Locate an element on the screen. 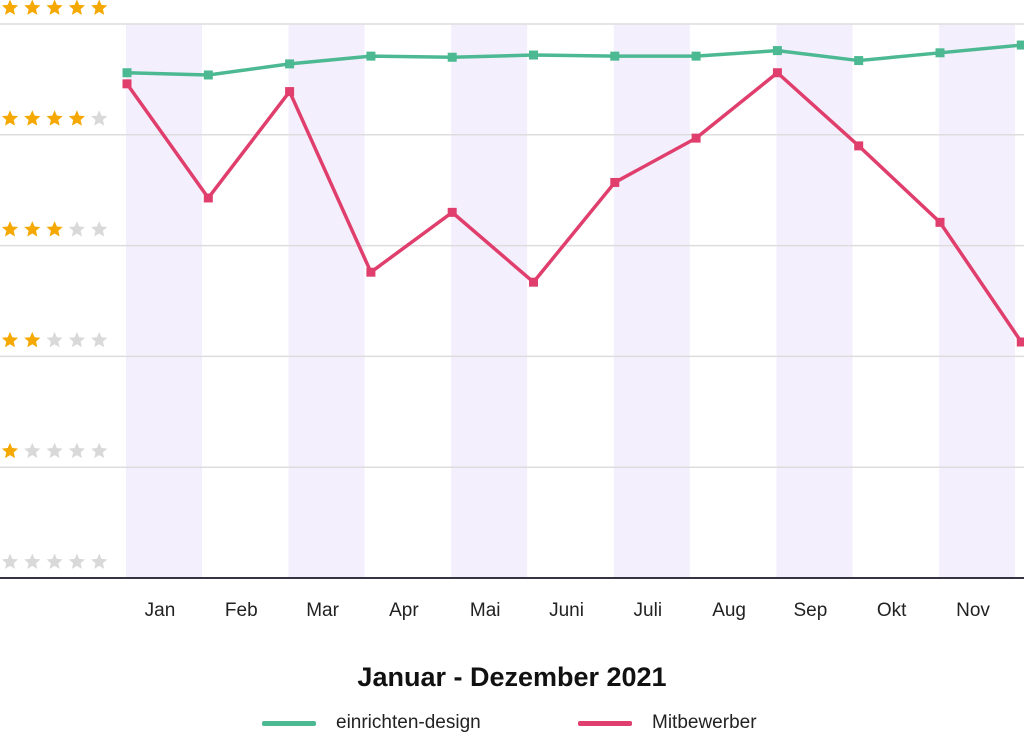 Image resolution: width=1024 pixels, height=743 pixels. chart-title: Januar - Dezember 2021 is located at coordinates (512, 677).